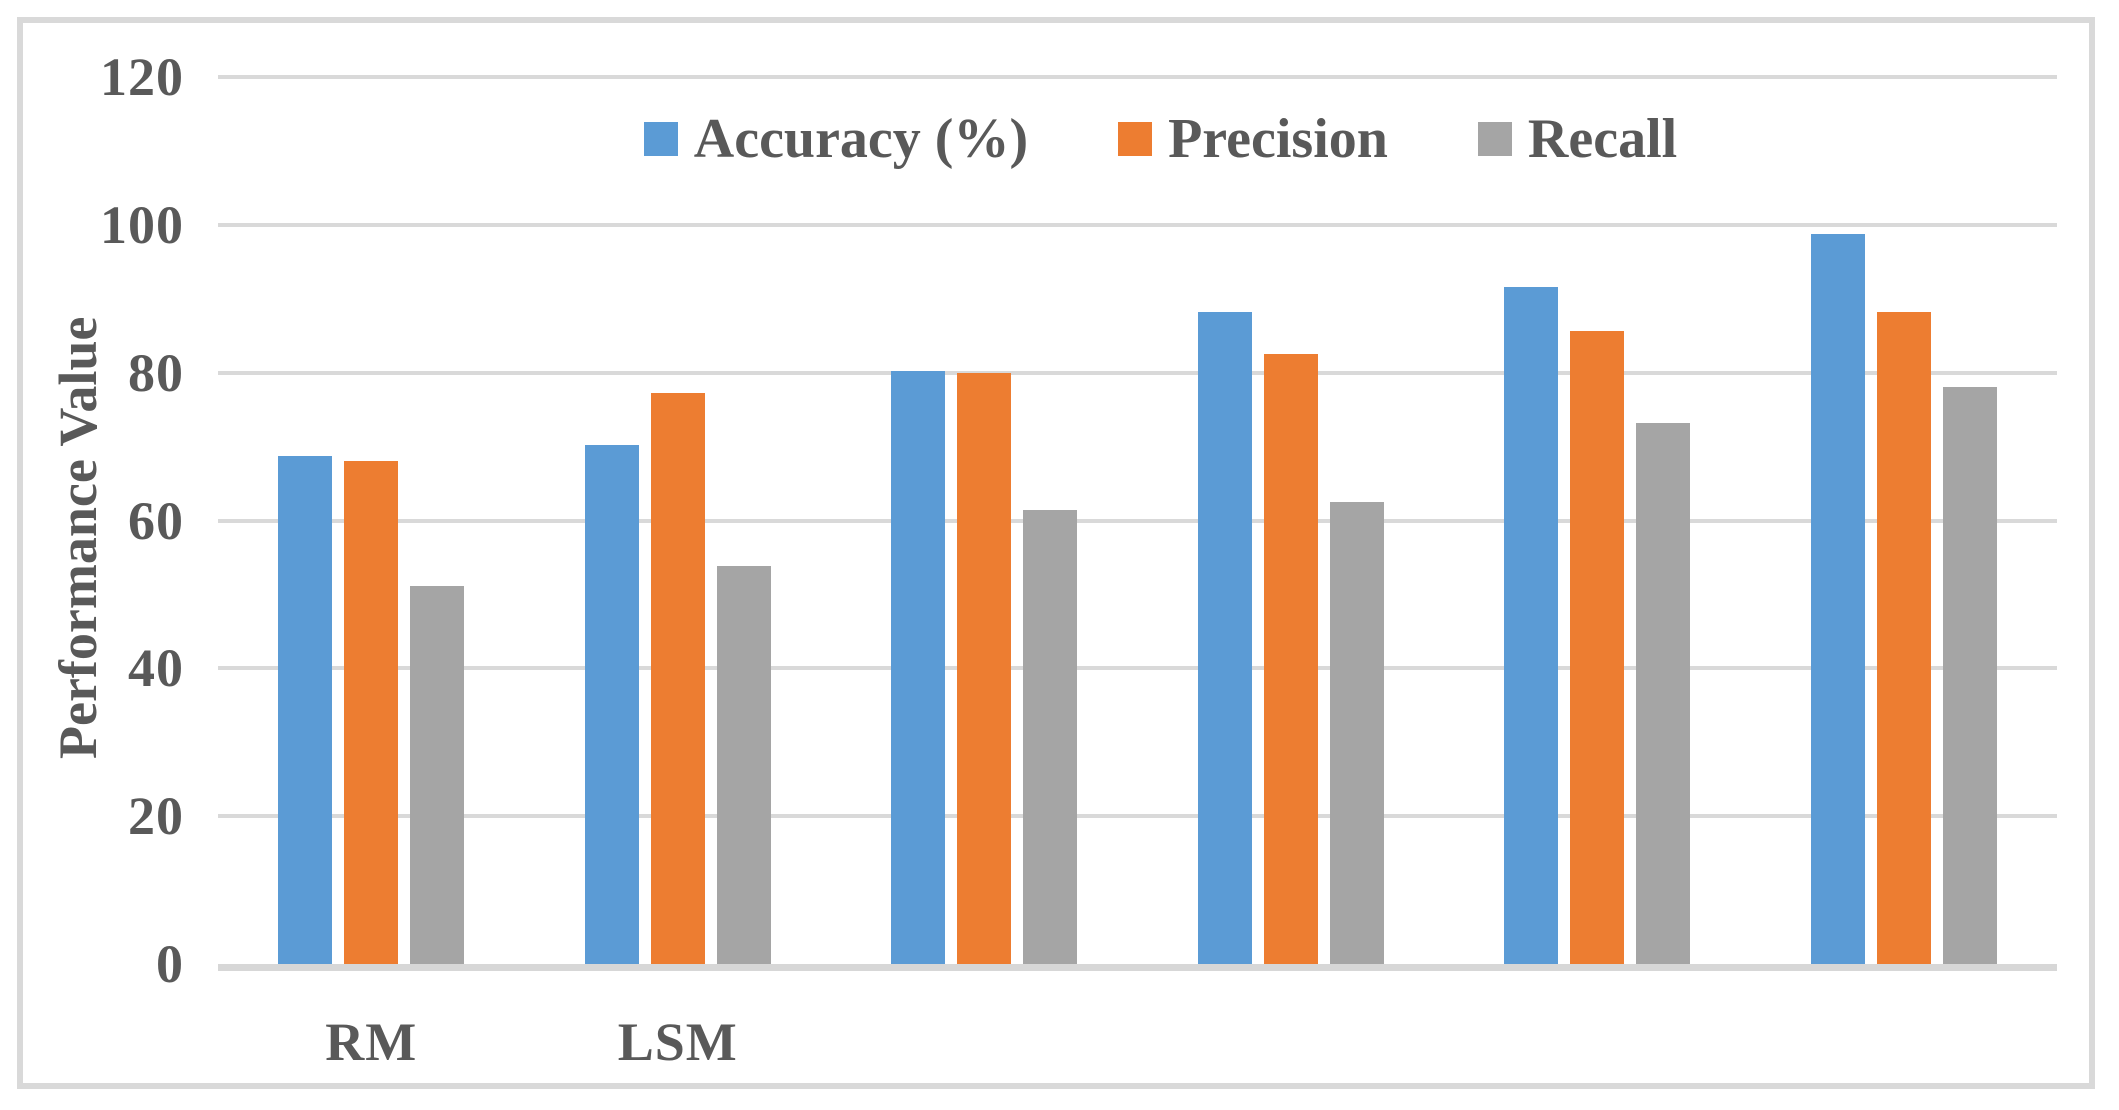  I want to click on bar-accuracy-group6, so click(1837, 598).